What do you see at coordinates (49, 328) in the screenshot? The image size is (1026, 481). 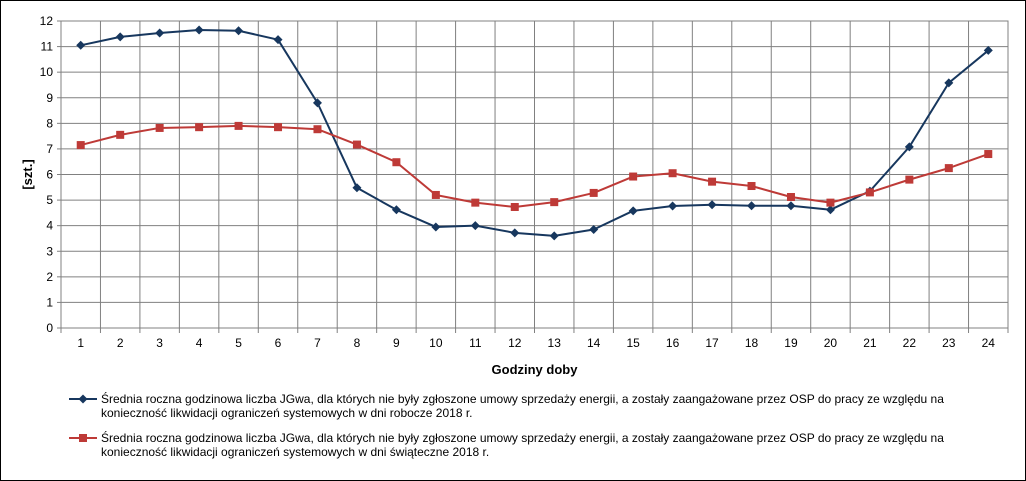 I see `y-tick-label: 0` at bounding box center [49, 328].